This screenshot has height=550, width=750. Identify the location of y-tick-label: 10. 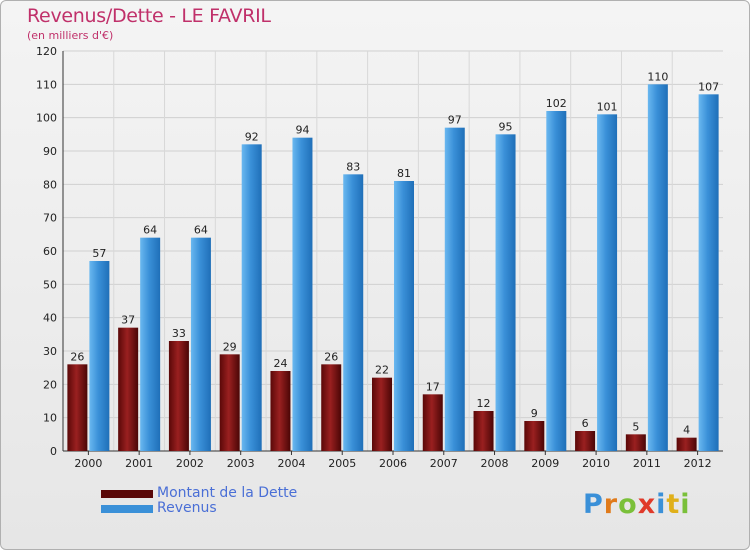
(50, 418).